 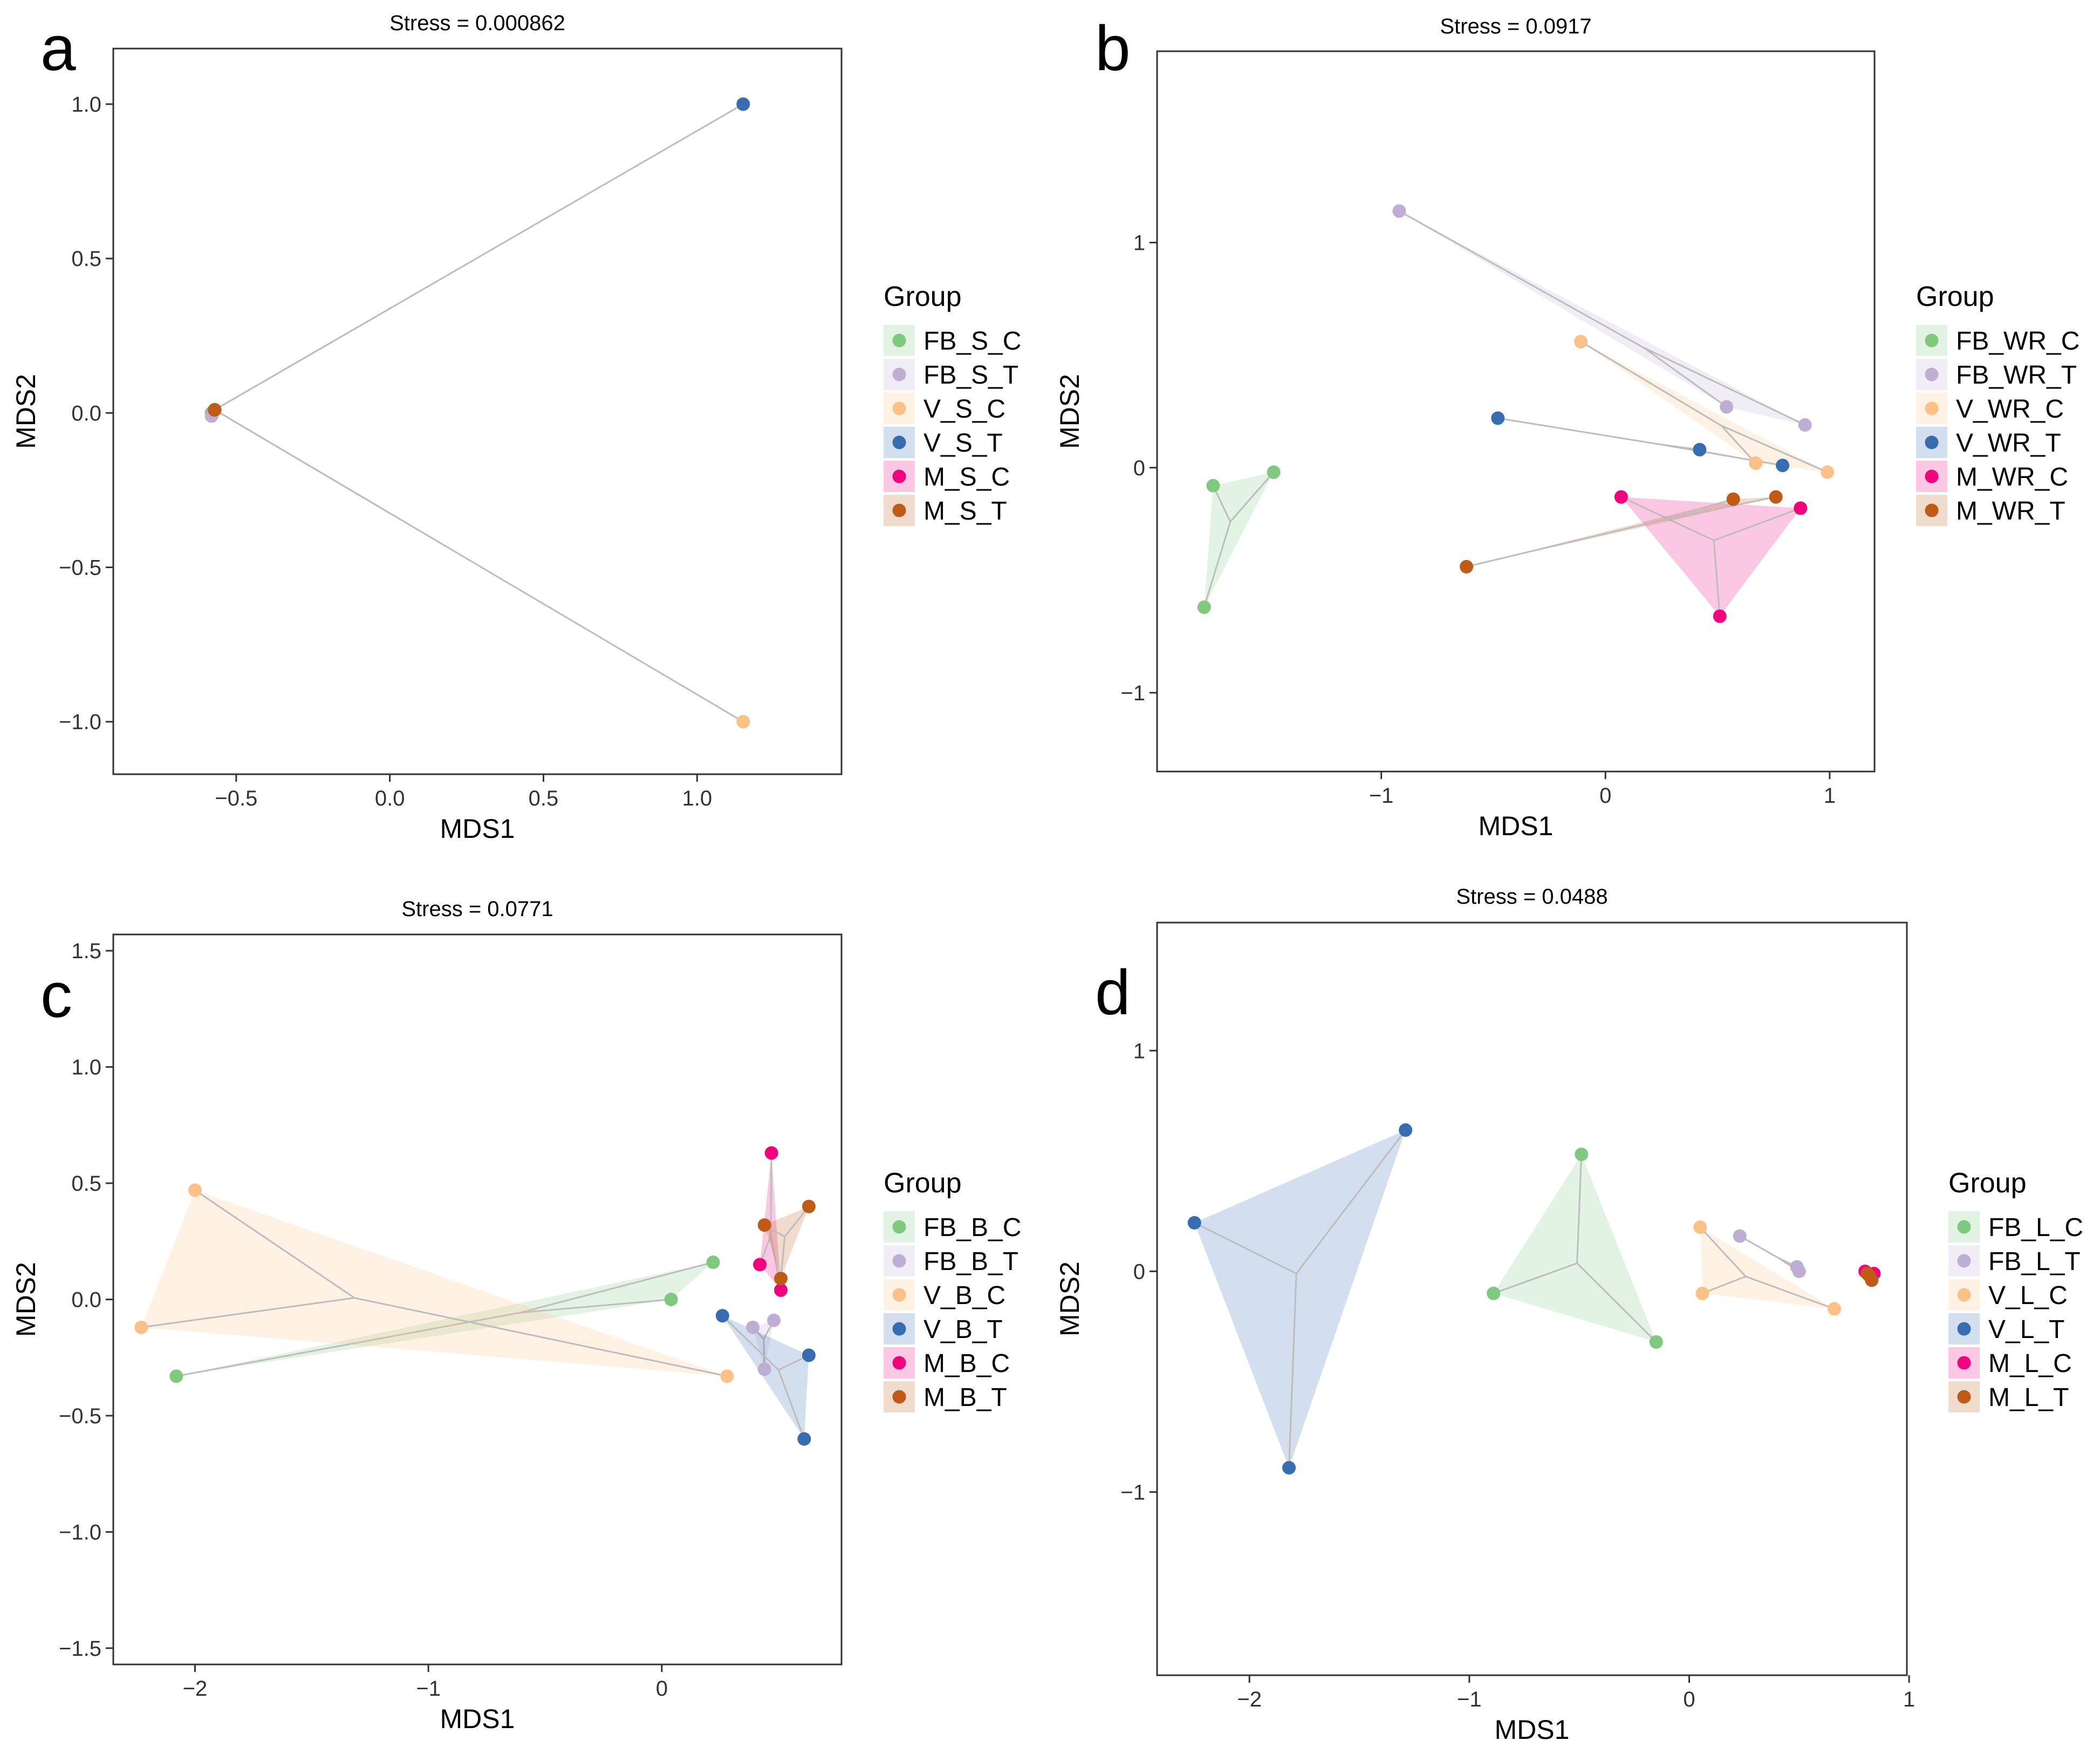 I want to click on point-M_B_C, so click(x=771, y=1153).